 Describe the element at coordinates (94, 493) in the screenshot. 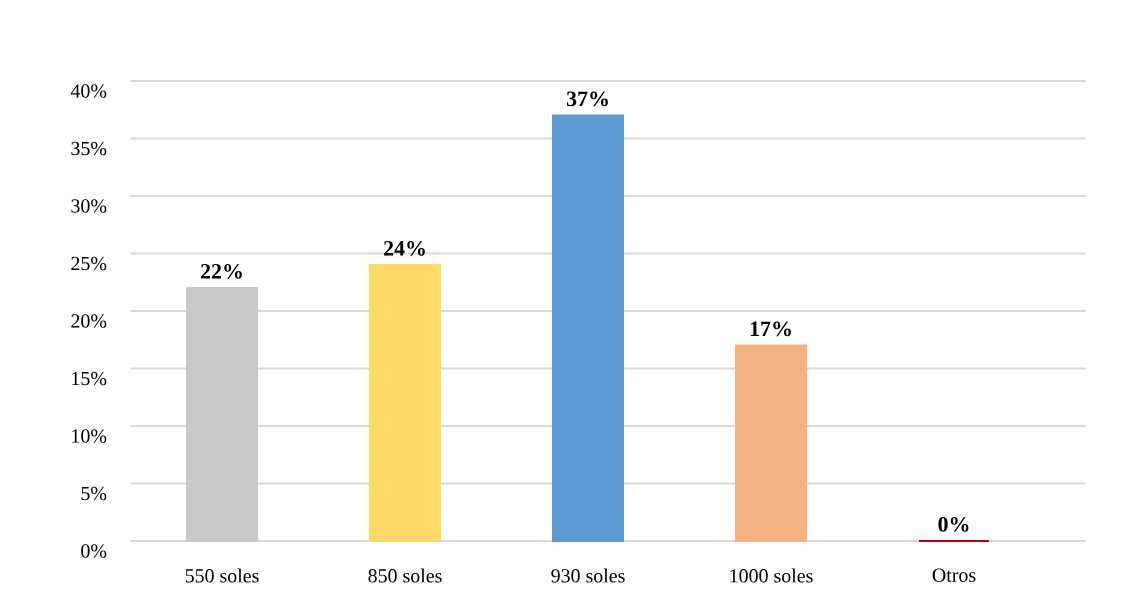

I see `y-tick-label: 5%` at that location.